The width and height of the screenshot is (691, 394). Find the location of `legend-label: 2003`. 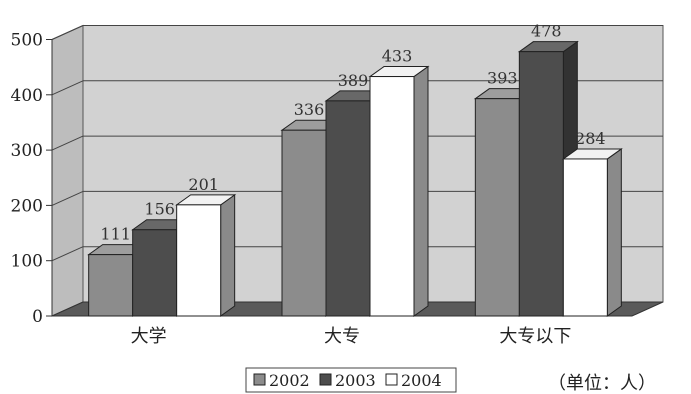

legend-label: 2003 is located at coordinates (355, 380).